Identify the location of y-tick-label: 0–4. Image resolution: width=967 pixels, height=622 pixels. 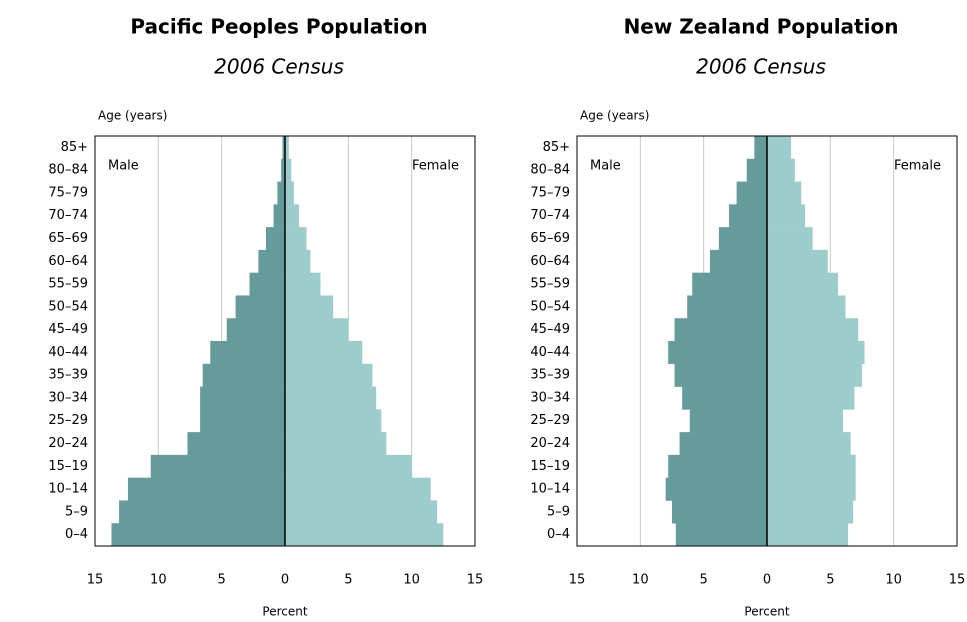
(76, 534).